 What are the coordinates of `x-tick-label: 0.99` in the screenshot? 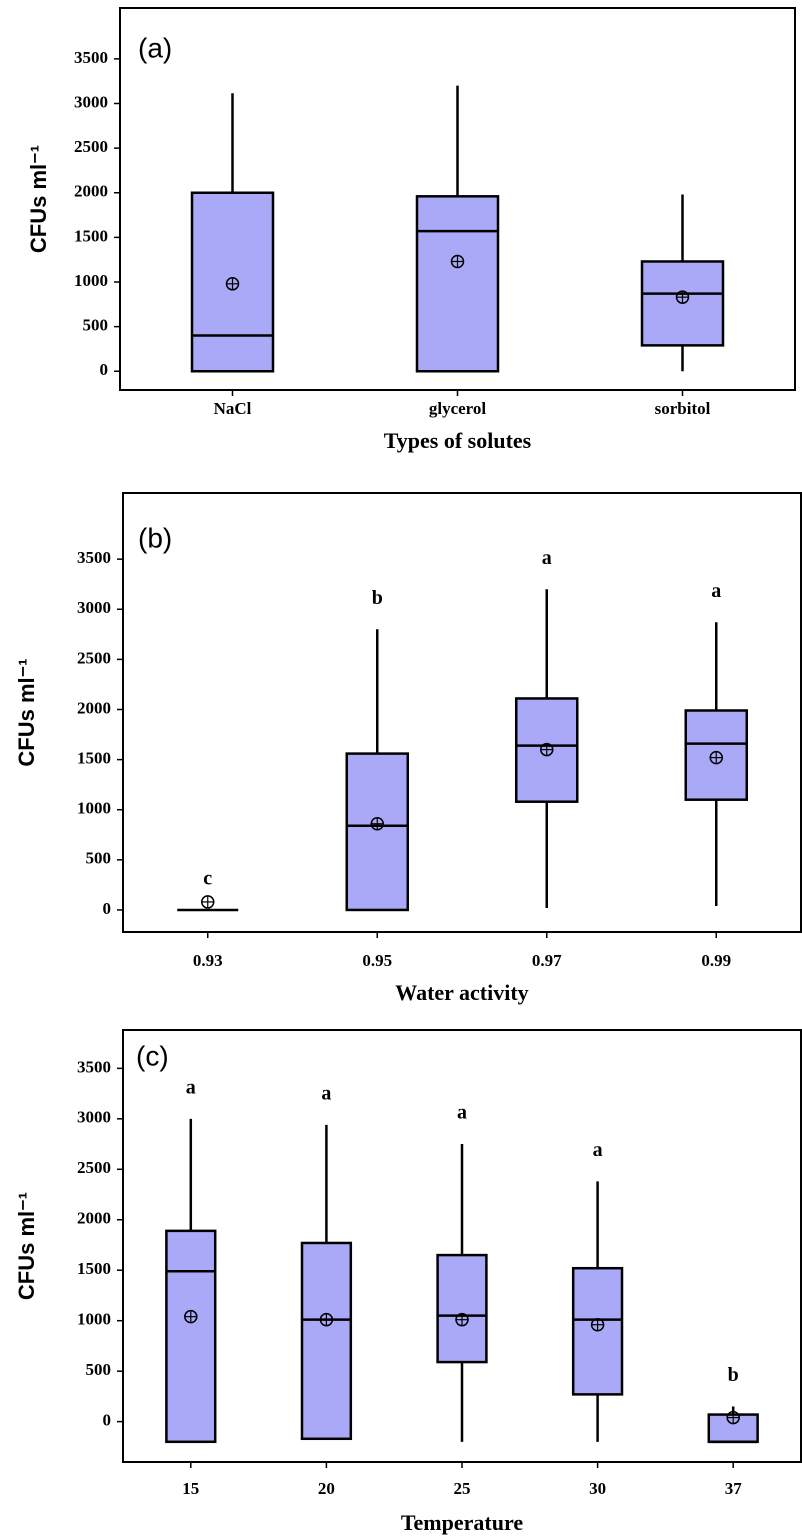 It's located at (716, 960).